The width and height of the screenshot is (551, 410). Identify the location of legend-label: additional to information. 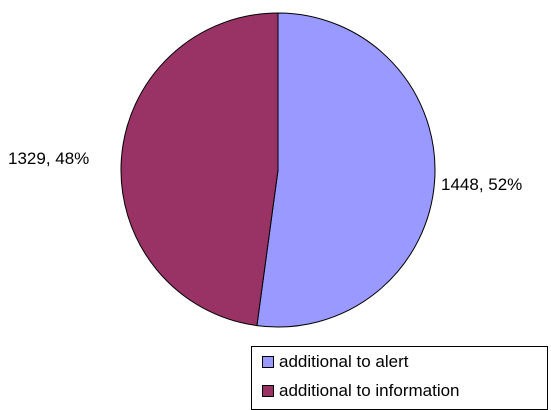
(369, 390).